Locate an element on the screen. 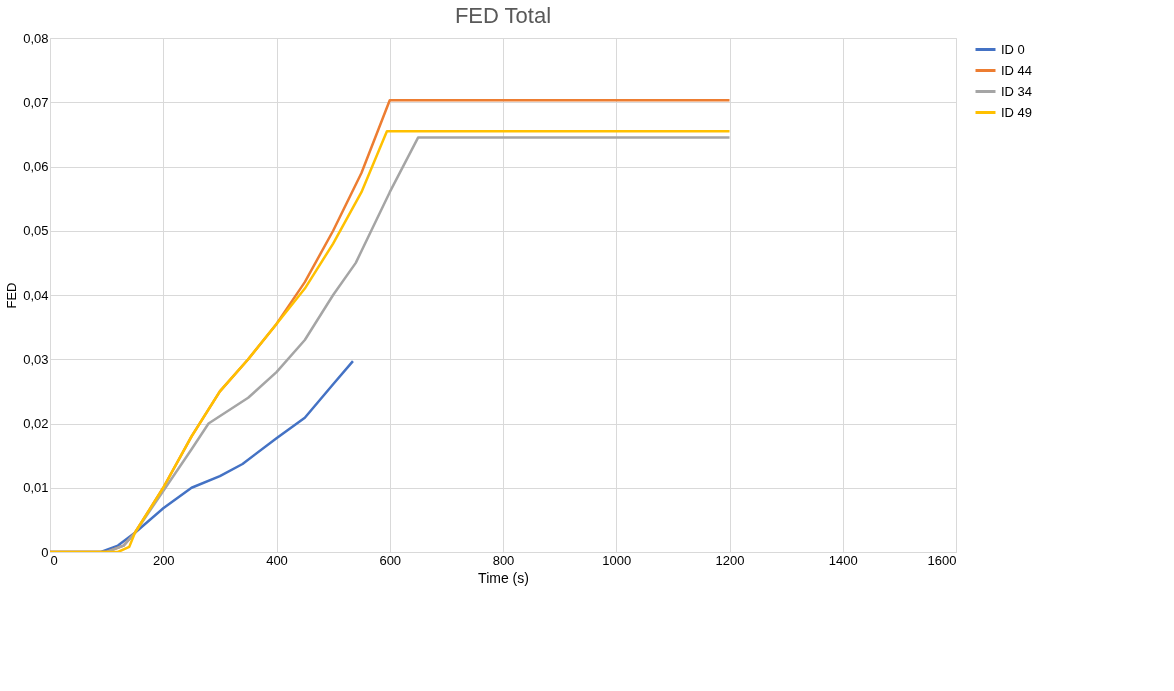 This screenshot has height=691, width=1174. y-tick-label: 0,01 is located at coordinates (36, 488).